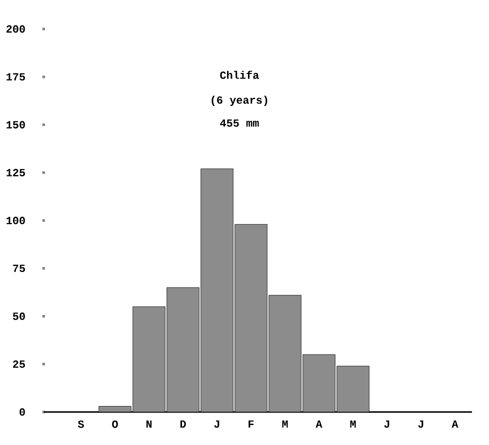  I want to click on x-tick-label: D, so click(183, 424).